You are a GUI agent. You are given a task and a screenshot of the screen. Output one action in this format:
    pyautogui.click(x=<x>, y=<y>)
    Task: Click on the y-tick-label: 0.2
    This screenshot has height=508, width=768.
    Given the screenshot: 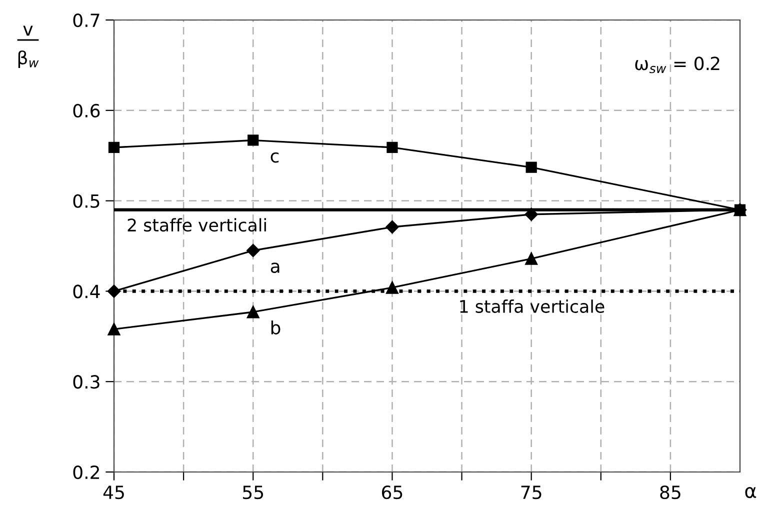 What is the action you would take?
    pyautogui.click(x=86, y=472)
    